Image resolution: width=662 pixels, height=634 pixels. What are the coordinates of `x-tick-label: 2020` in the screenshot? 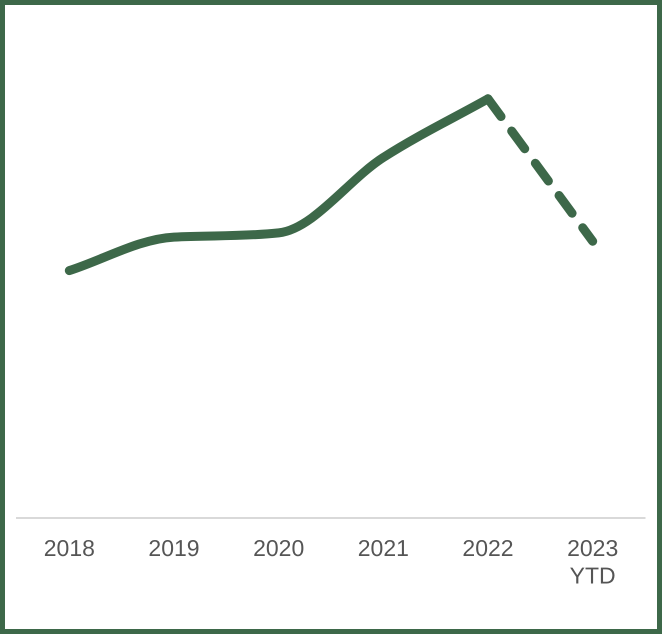 It's located at (278, 547).